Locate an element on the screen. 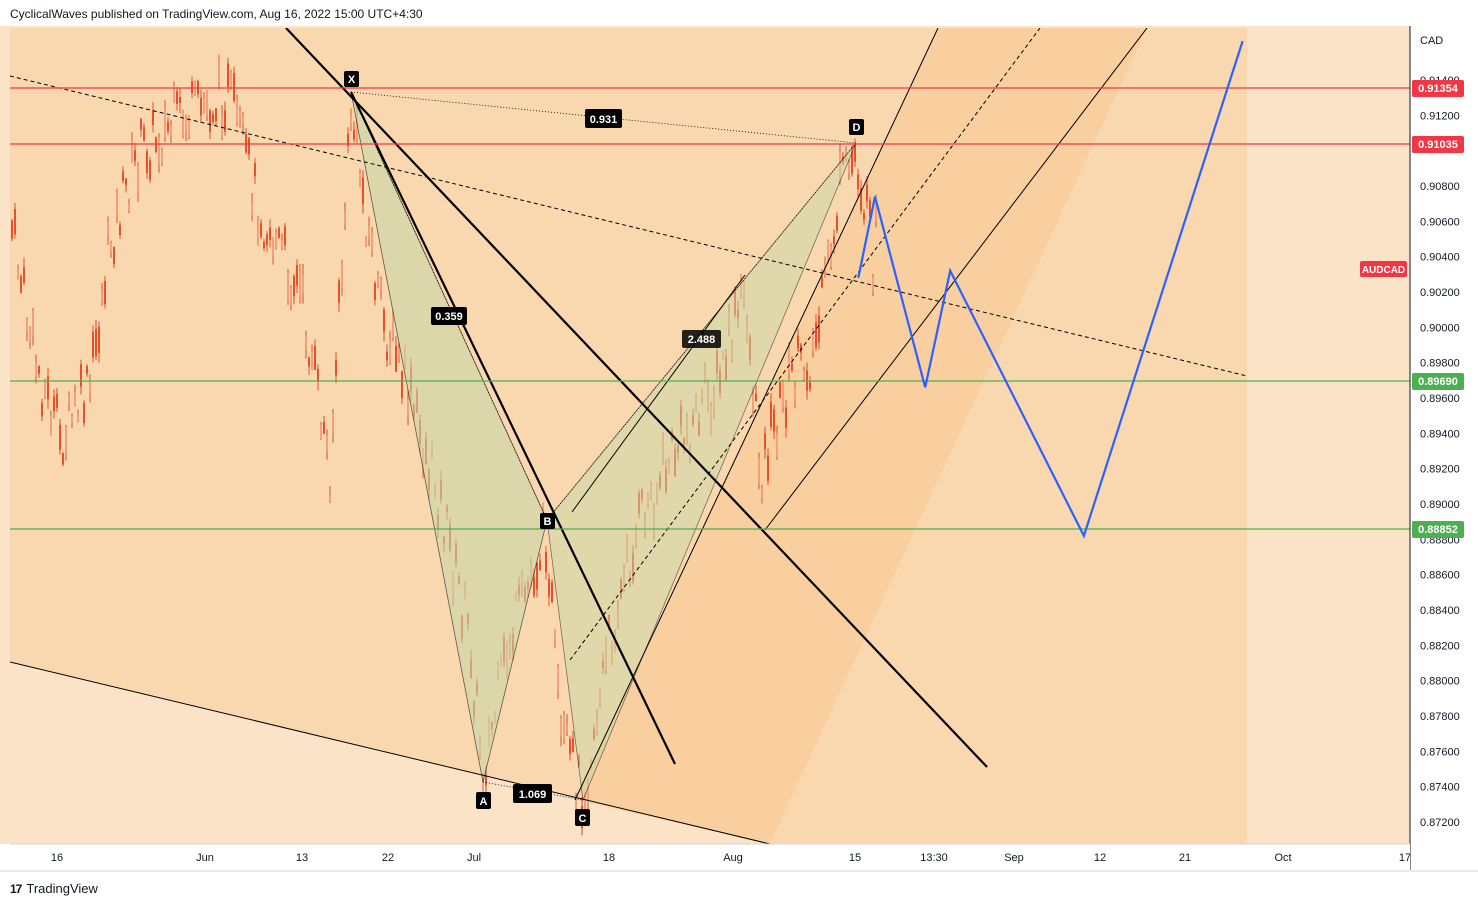  level-tag-0.88852: 0.88852 is located at coordinates (1438, 529).